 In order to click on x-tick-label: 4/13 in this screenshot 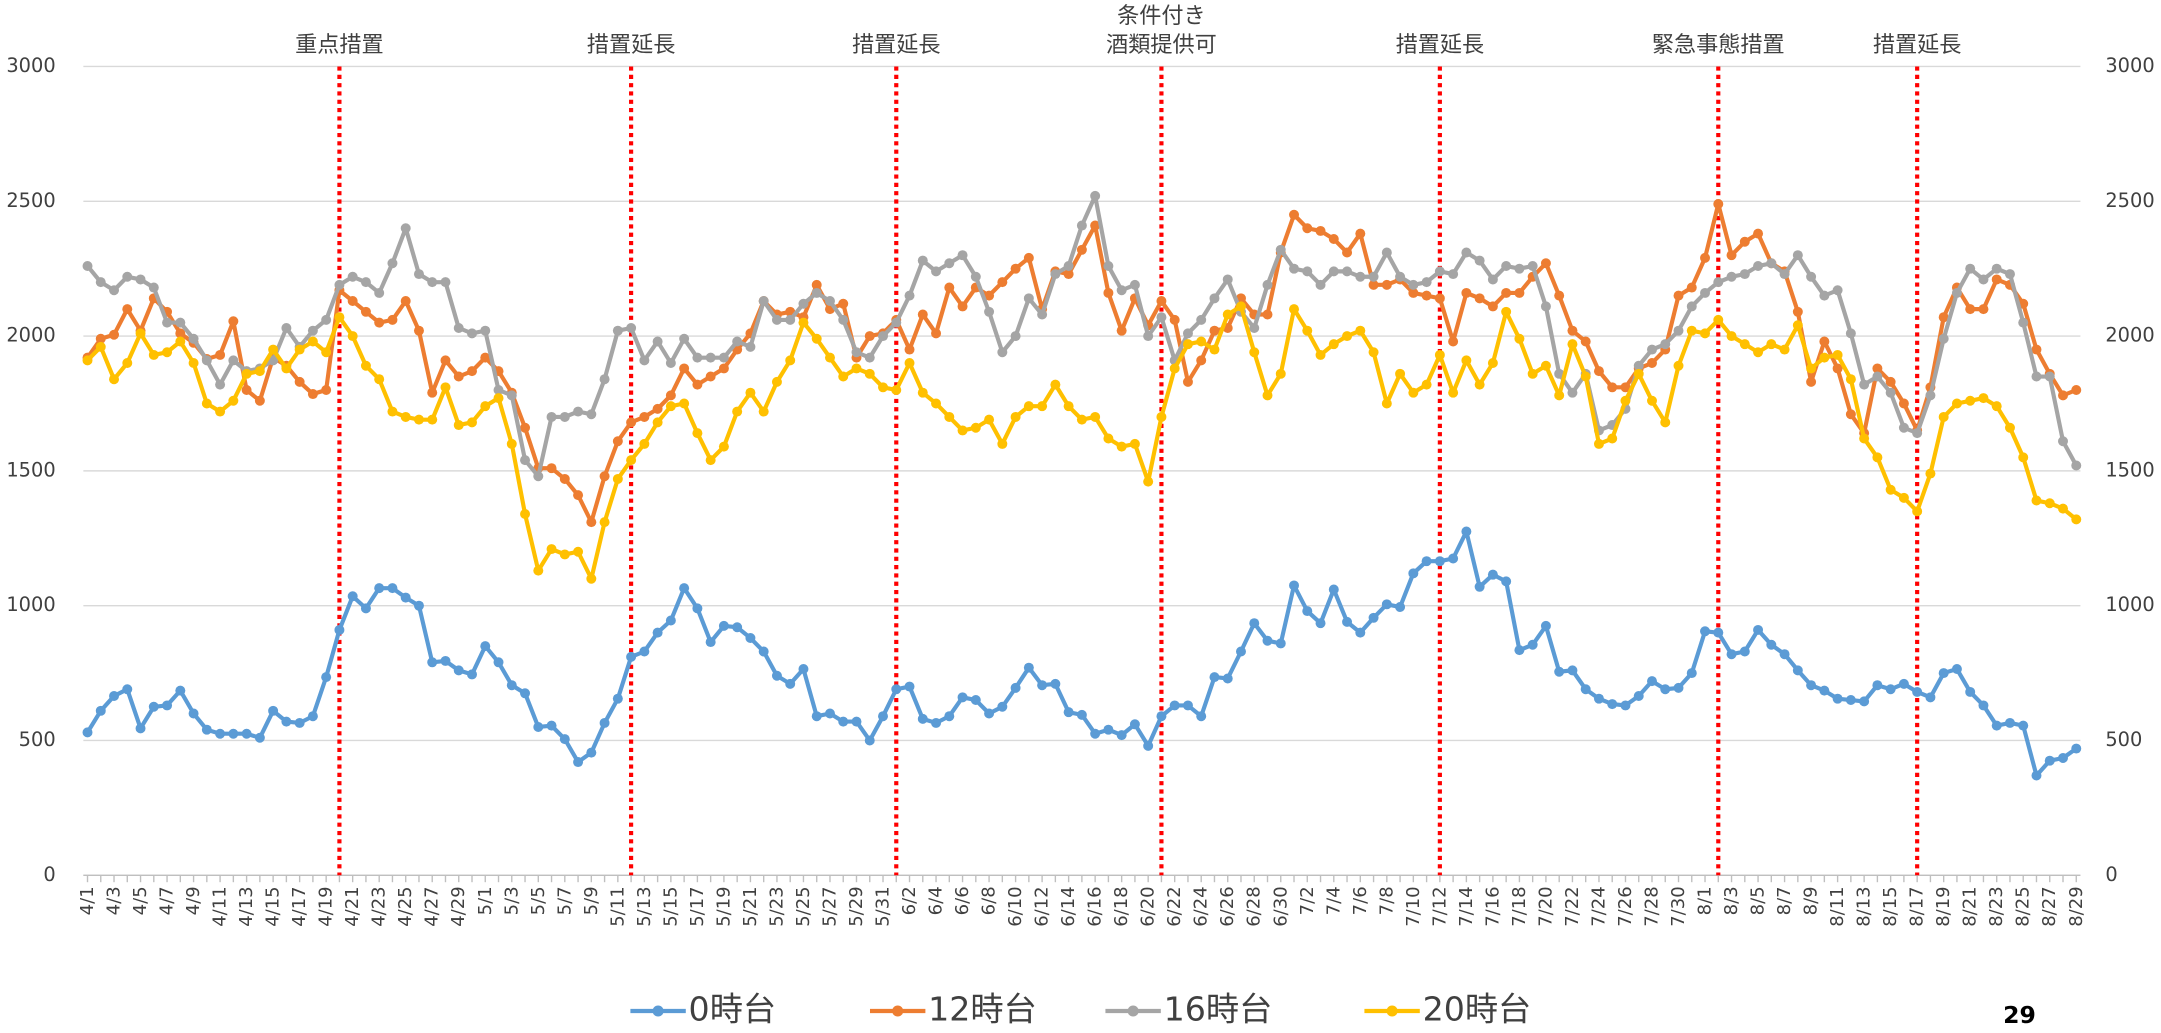, I will do `click(246, 906)`.